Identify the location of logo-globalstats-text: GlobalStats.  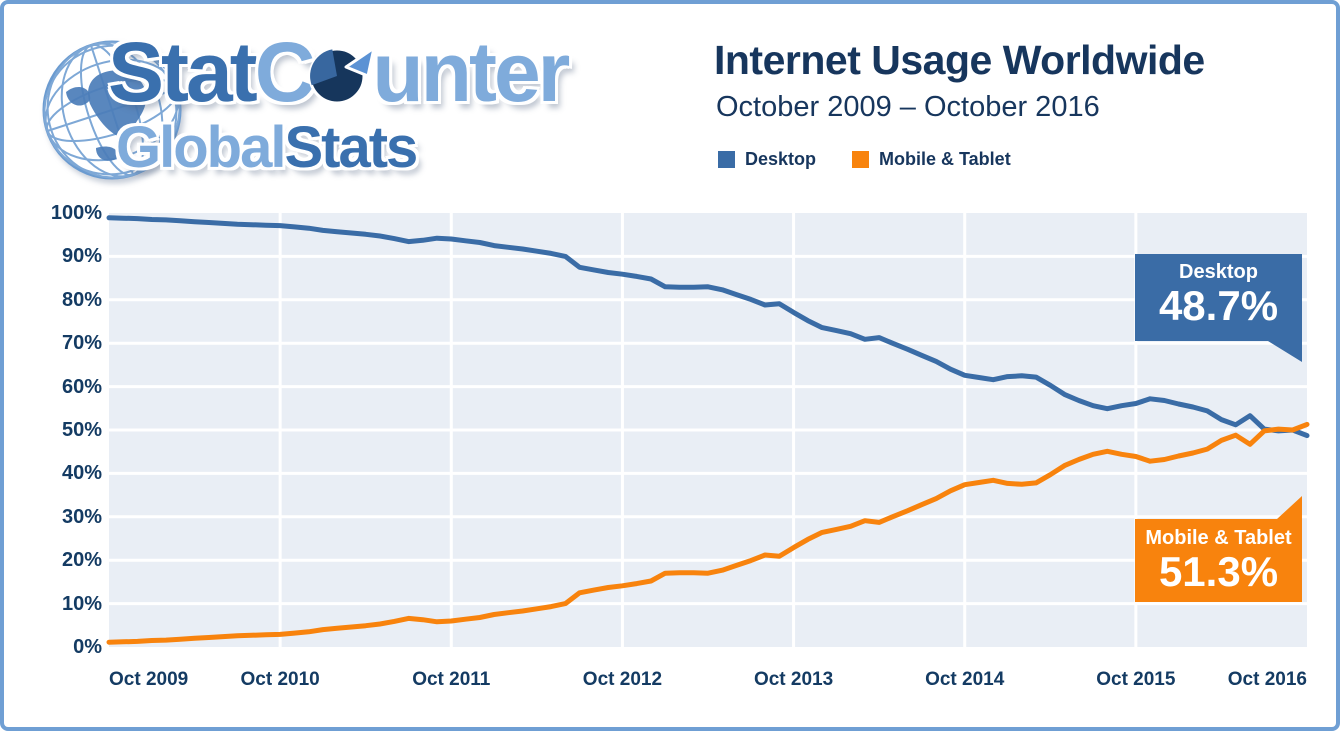
(267, 147).